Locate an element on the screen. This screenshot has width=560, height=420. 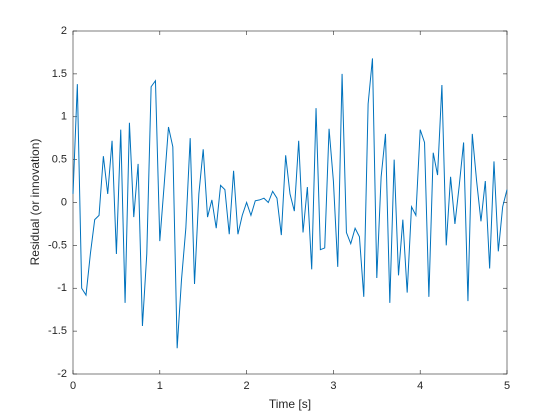
x-tick-label: 1 is located at coordinates (160, 386).